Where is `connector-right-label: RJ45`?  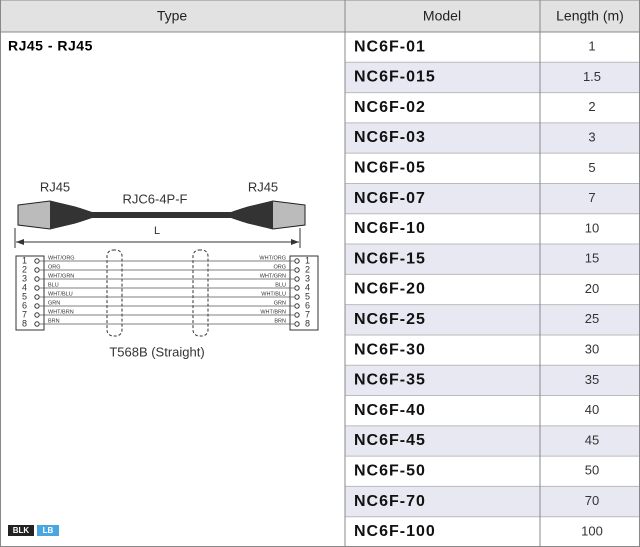 connector-right-label: RJ45 is located at coordinates (263, 186).